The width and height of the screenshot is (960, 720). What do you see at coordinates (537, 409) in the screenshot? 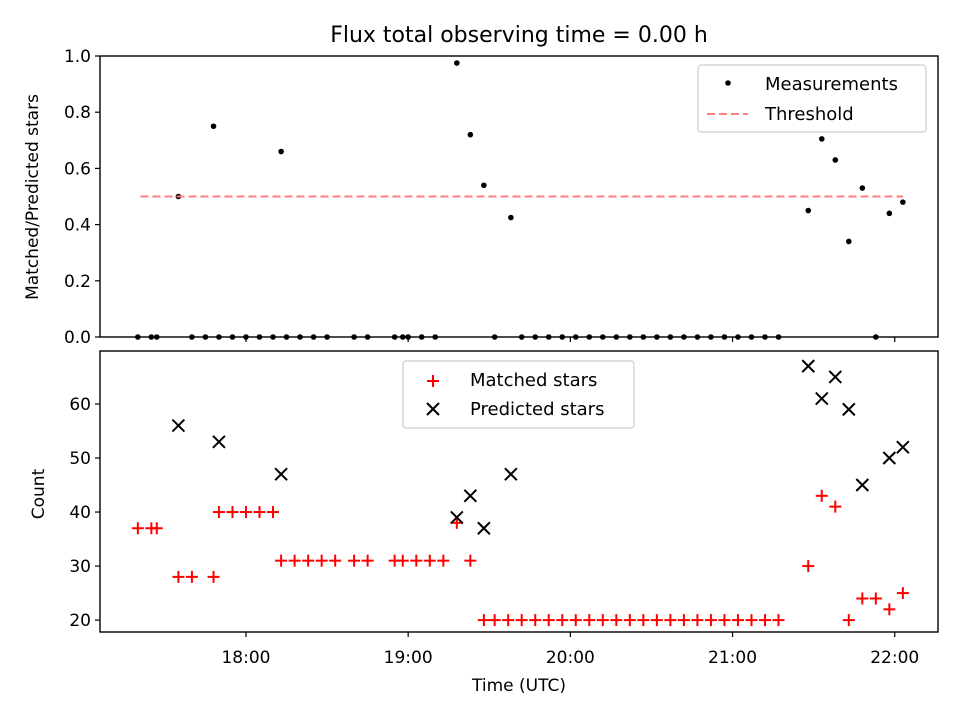
I see `legend-predicted-stars-label: Predicted stars` at bounding box center [537, 409].